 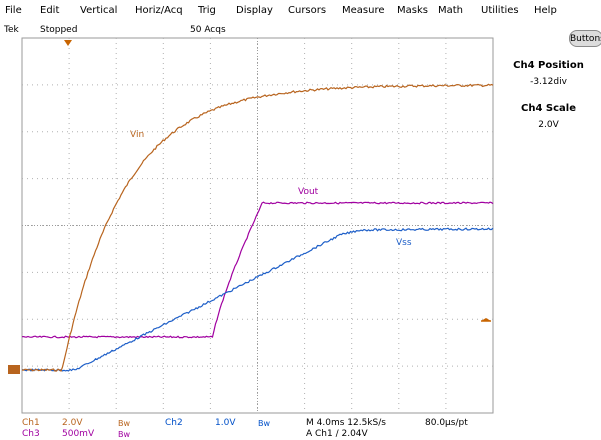 I want to click on ch4-position-label: Ch4 Position, so click(x=548, y=65).